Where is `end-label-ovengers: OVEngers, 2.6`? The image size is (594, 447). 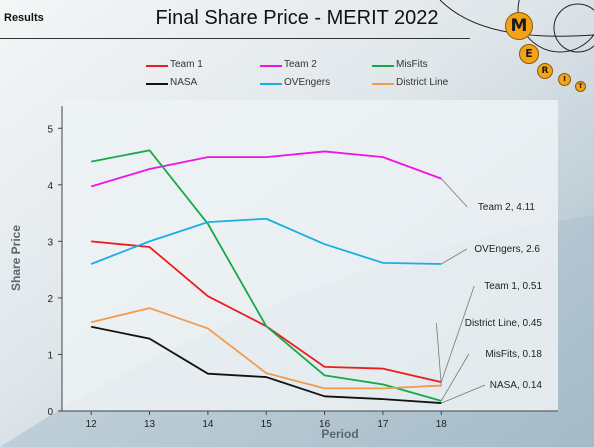 end-label-ovengers: OVEngers, 2.6 is located at coordinates (507, 249).